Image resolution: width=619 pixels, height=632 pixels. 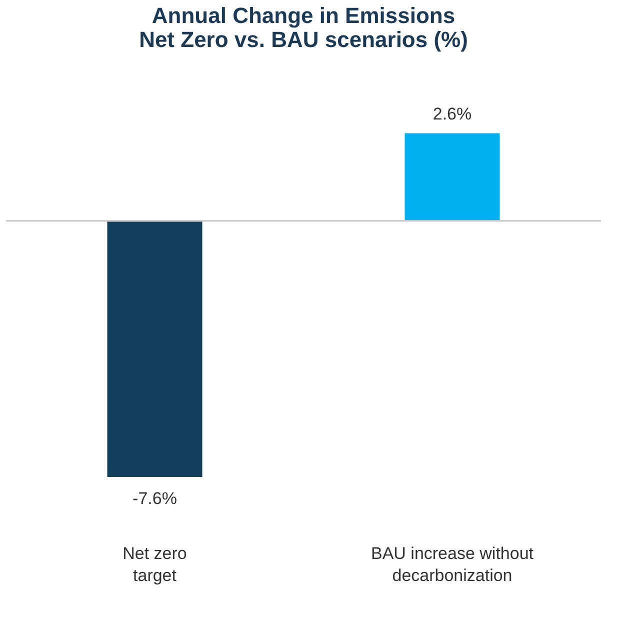 What do you see at coordinates (154, 498) in the screenshot?
I see `data-label: -7.6%` at bounding box center [154, 498].